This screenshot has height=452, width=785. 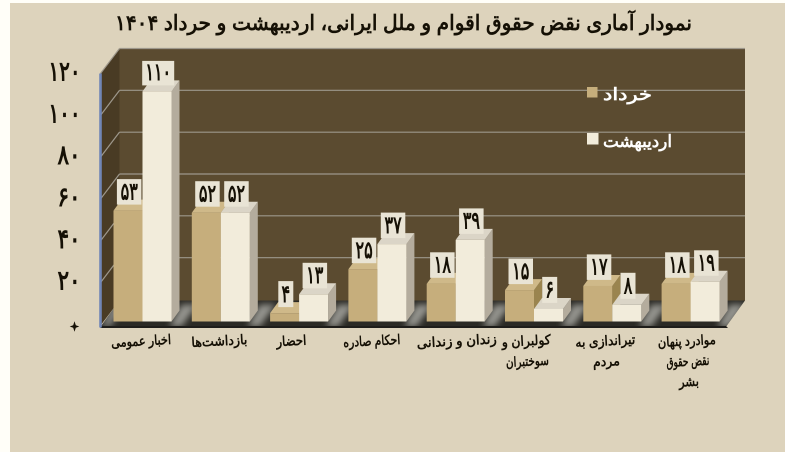 I want to click on svg-text: احضار, so click(x=291, y=342).